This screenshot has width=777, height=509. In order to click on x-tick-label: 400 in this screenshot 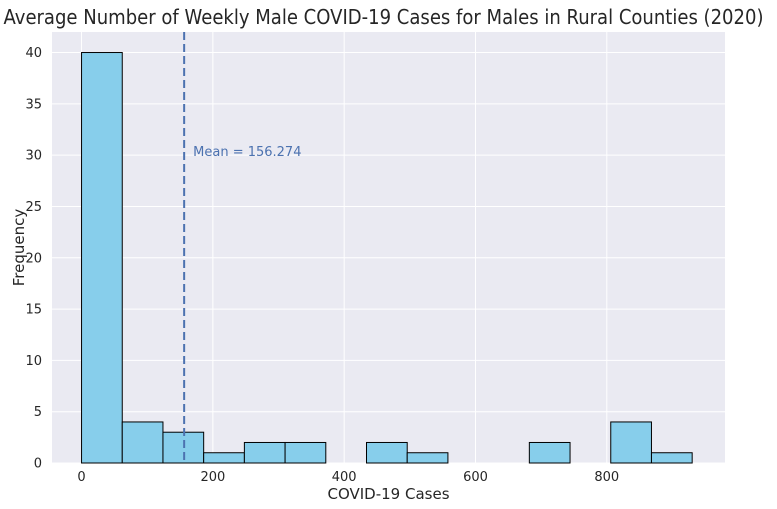, I will do `click(344, 477)`.